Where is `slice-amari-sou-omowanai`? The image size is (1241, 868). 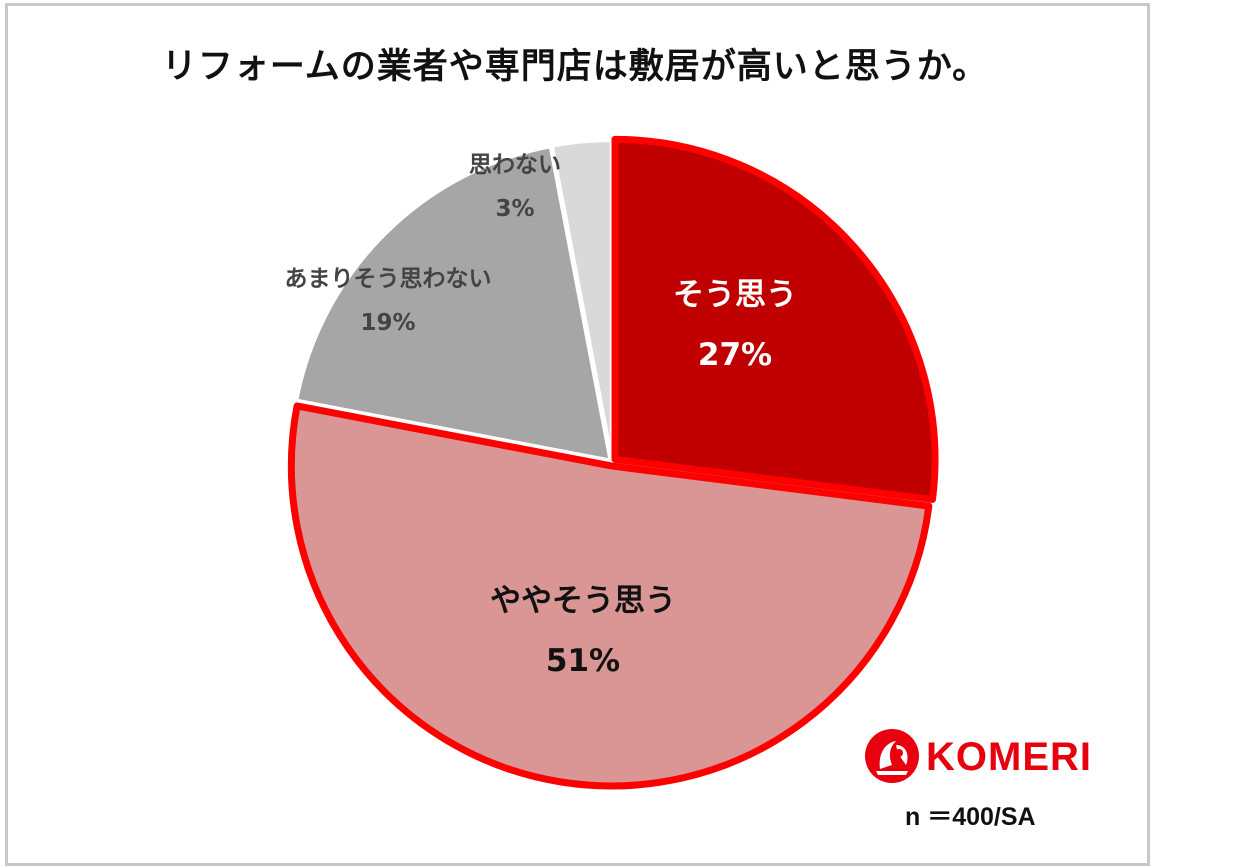 slice-amari-sou-omowanai is located at coordinates (453, 303).